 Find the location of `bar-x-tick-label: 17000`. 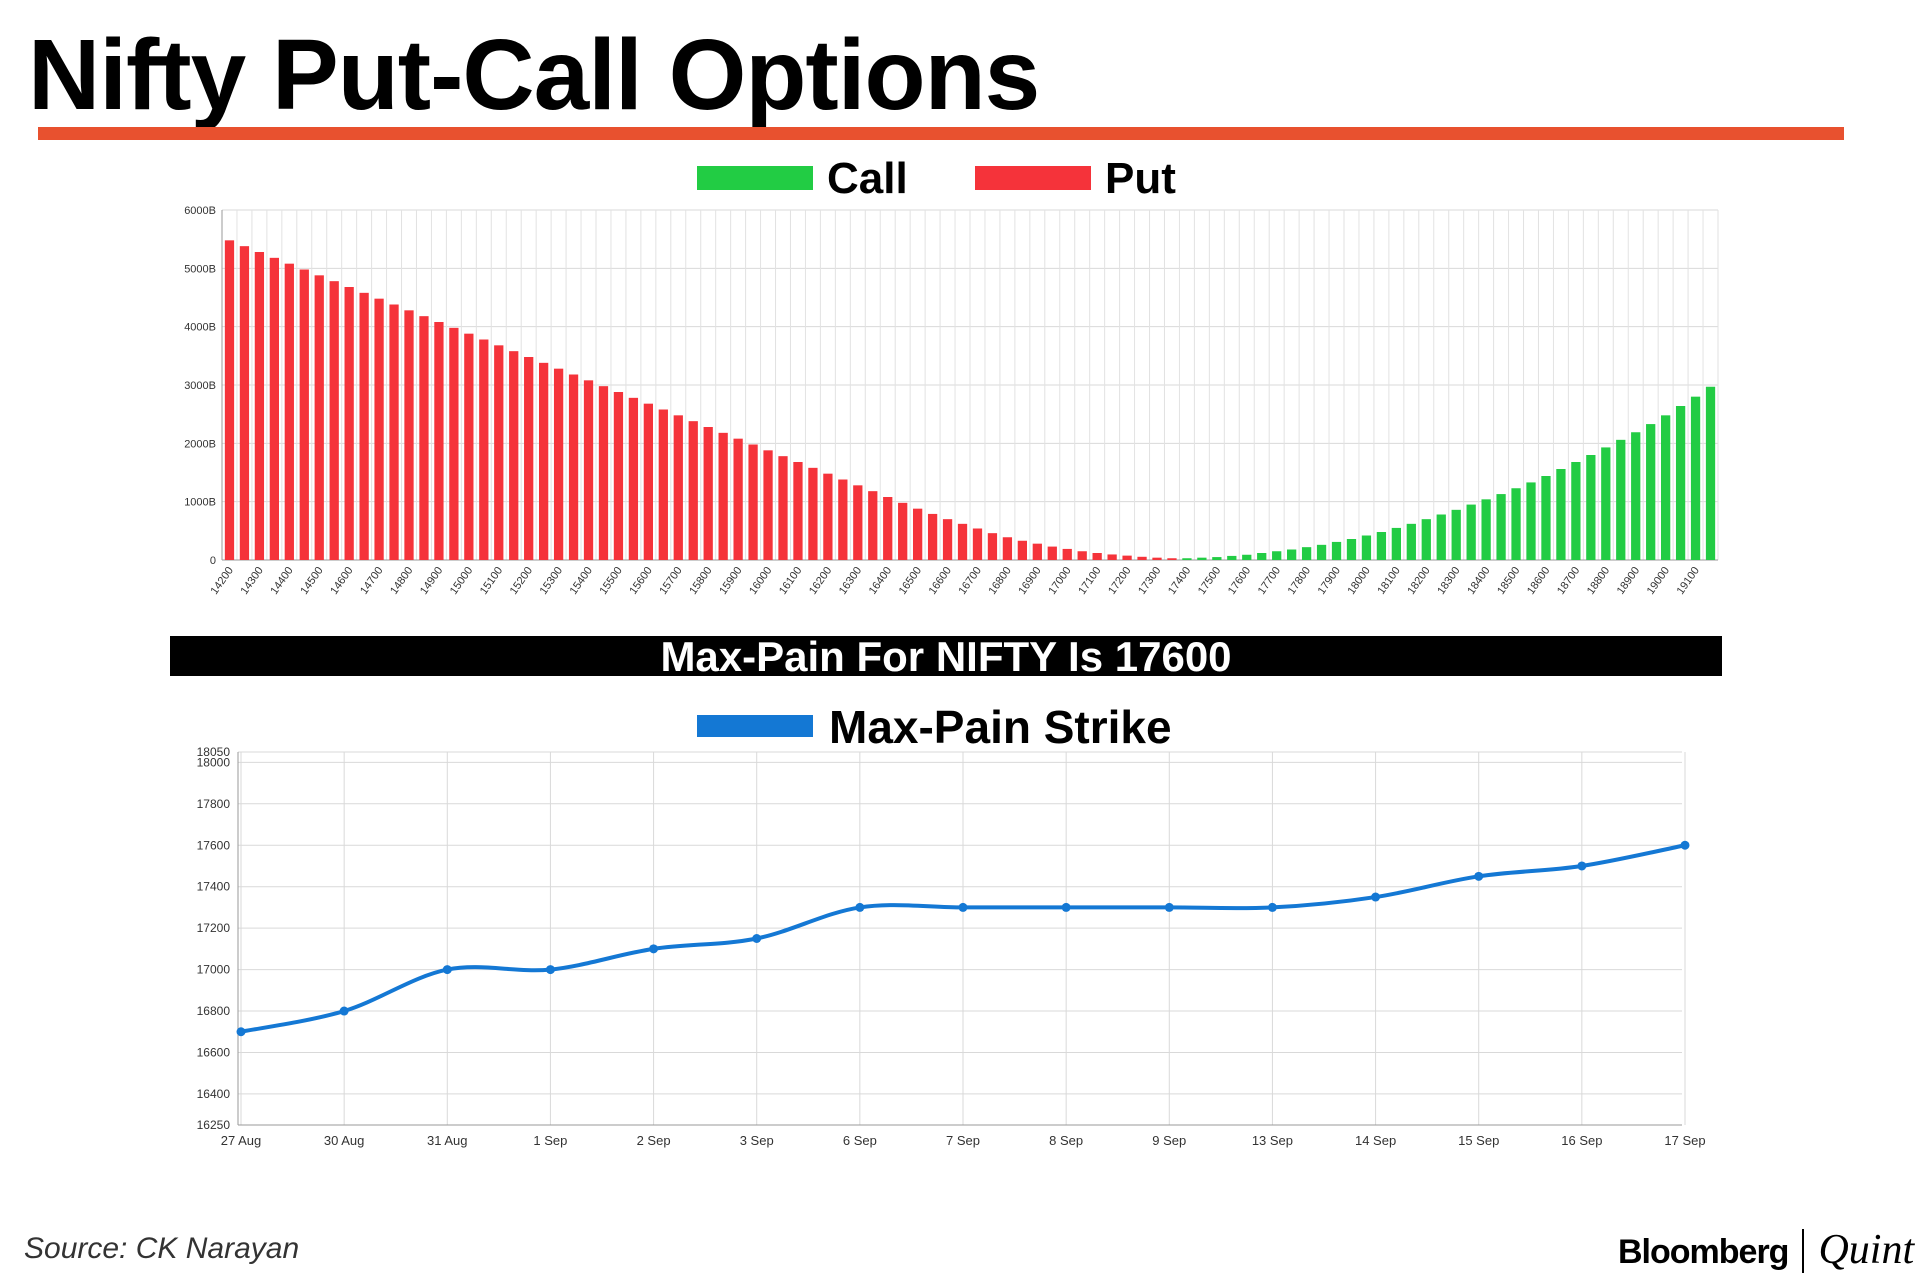

bar-x-tick-label: 17000 is located at coordinates (1059, 581).